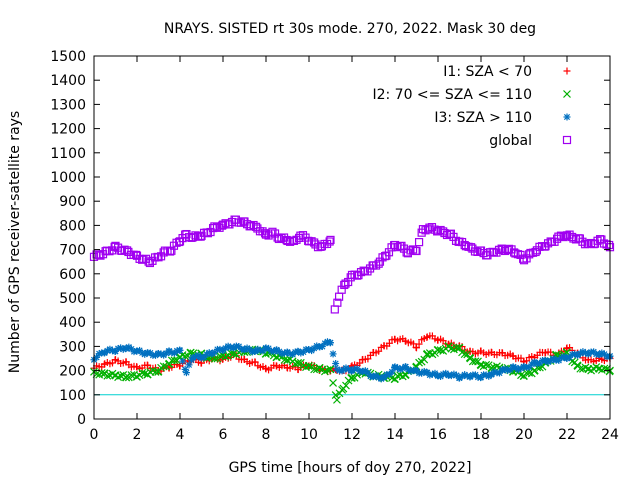  Describe the element at coordinates (72, 202) in the screenshot. I see `y-tick-label: 900` at that location.